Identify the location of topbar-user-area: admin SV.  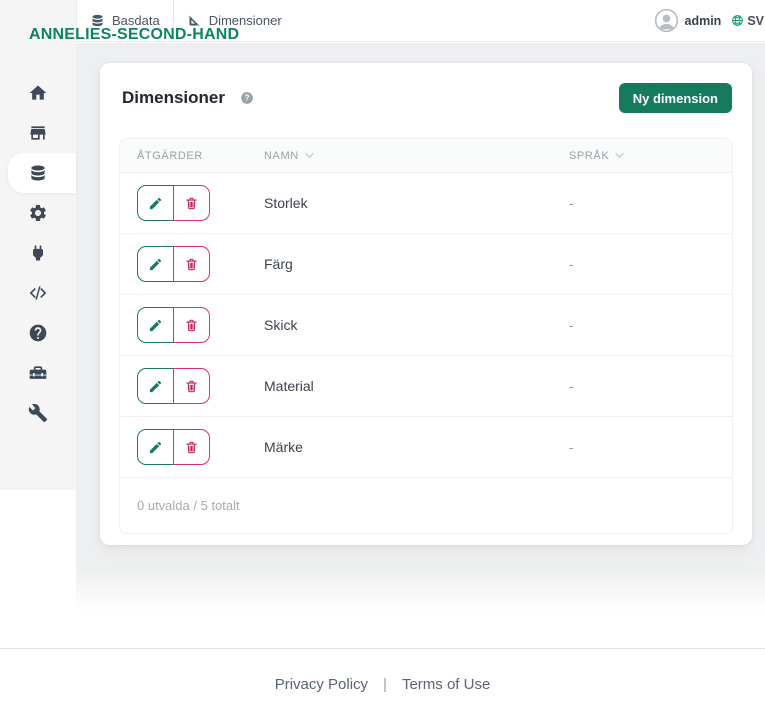
(709, 20).